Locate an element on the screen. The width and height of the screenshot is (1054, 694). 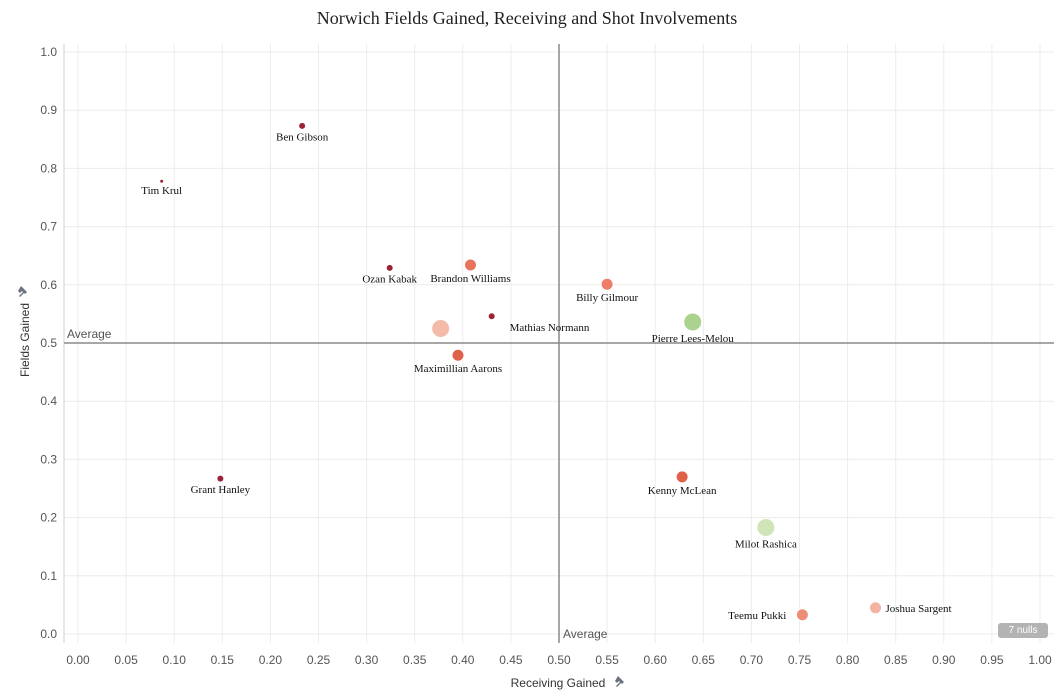
x-axis-pin-icon is located at coordinates (619, 681).